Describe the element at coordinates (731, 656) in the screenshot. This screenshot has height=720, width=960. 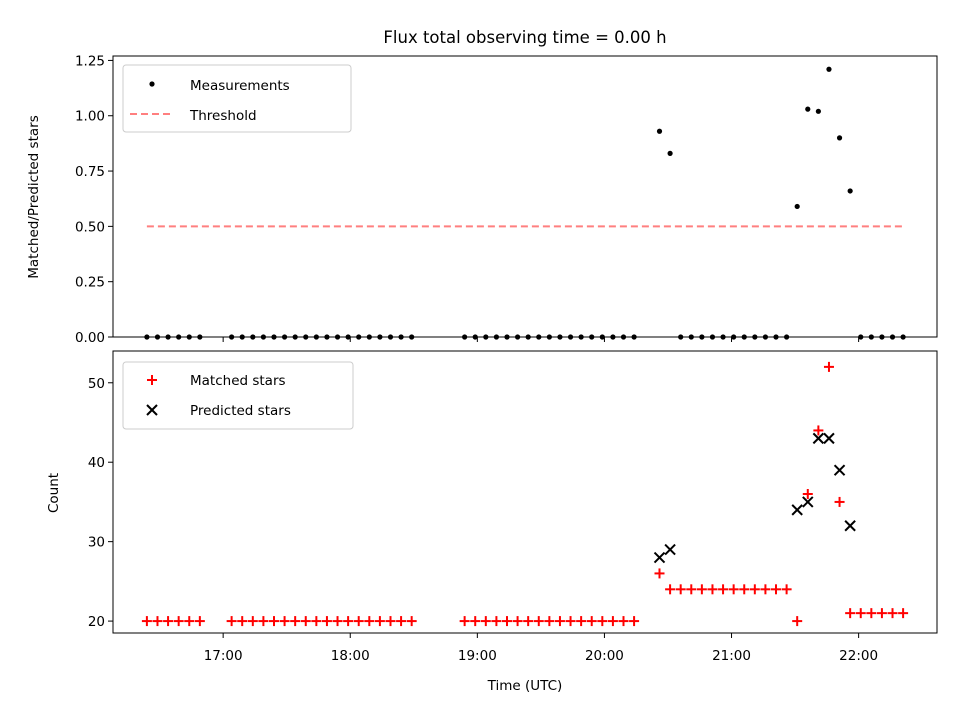
I see `x-tick-label: 21:00` at that location.